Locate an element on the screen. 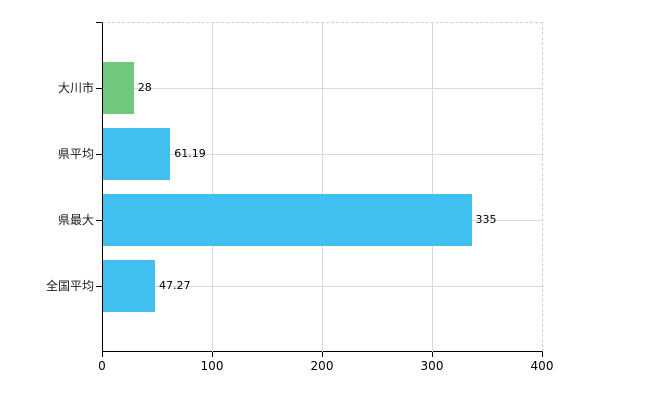  x-axis-tick-label: 0 is located at coordinates (102, 366).